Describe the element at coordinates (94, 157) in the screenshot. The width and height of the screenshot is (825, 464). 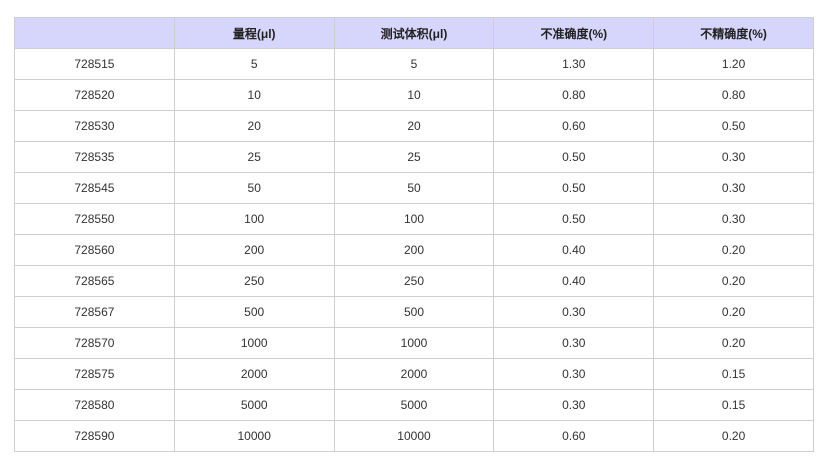
I see `table-cell: 728535` at that location.